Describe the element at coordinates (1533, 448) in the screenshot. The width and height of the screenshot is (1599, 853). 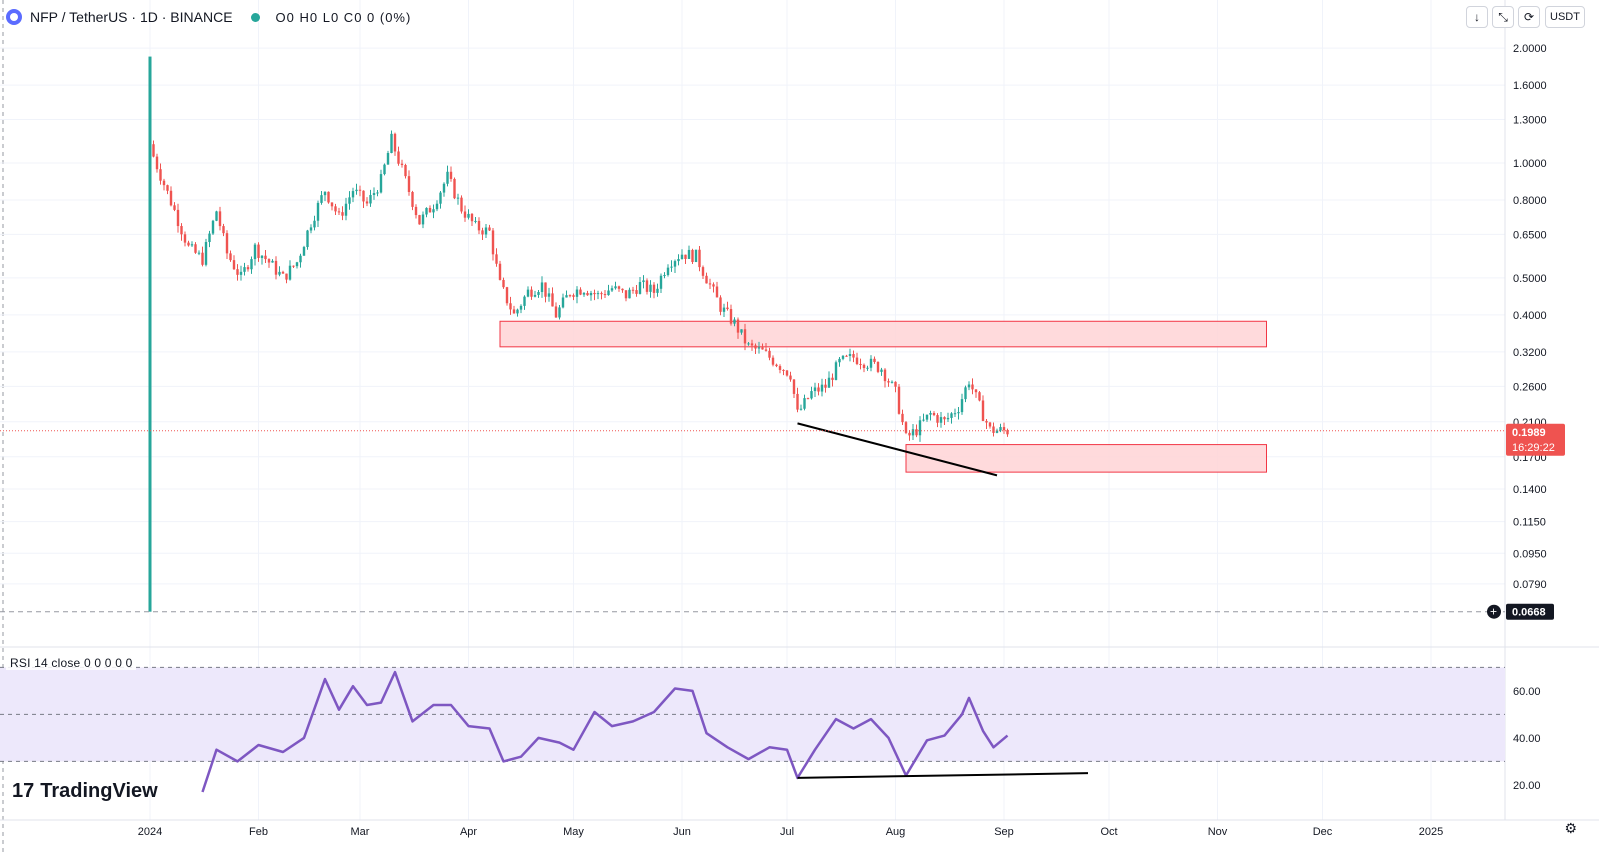
I see `countdown-label: 16:29:22` at that location.